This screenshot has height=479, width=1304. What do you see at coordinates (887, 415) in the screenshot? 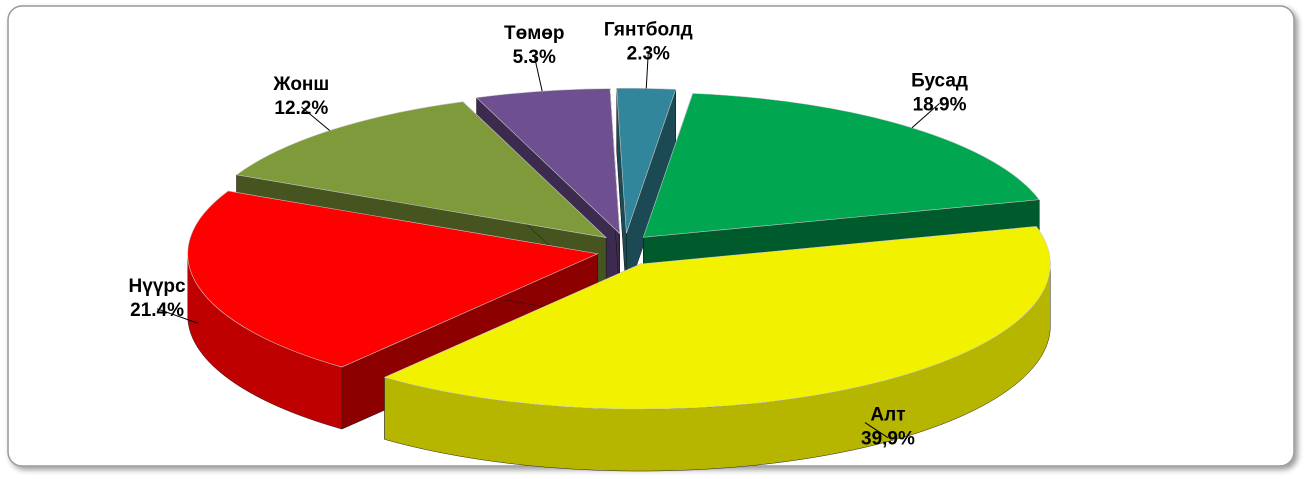
I see `slice-name: Алт` at bounding box center [887, 415].